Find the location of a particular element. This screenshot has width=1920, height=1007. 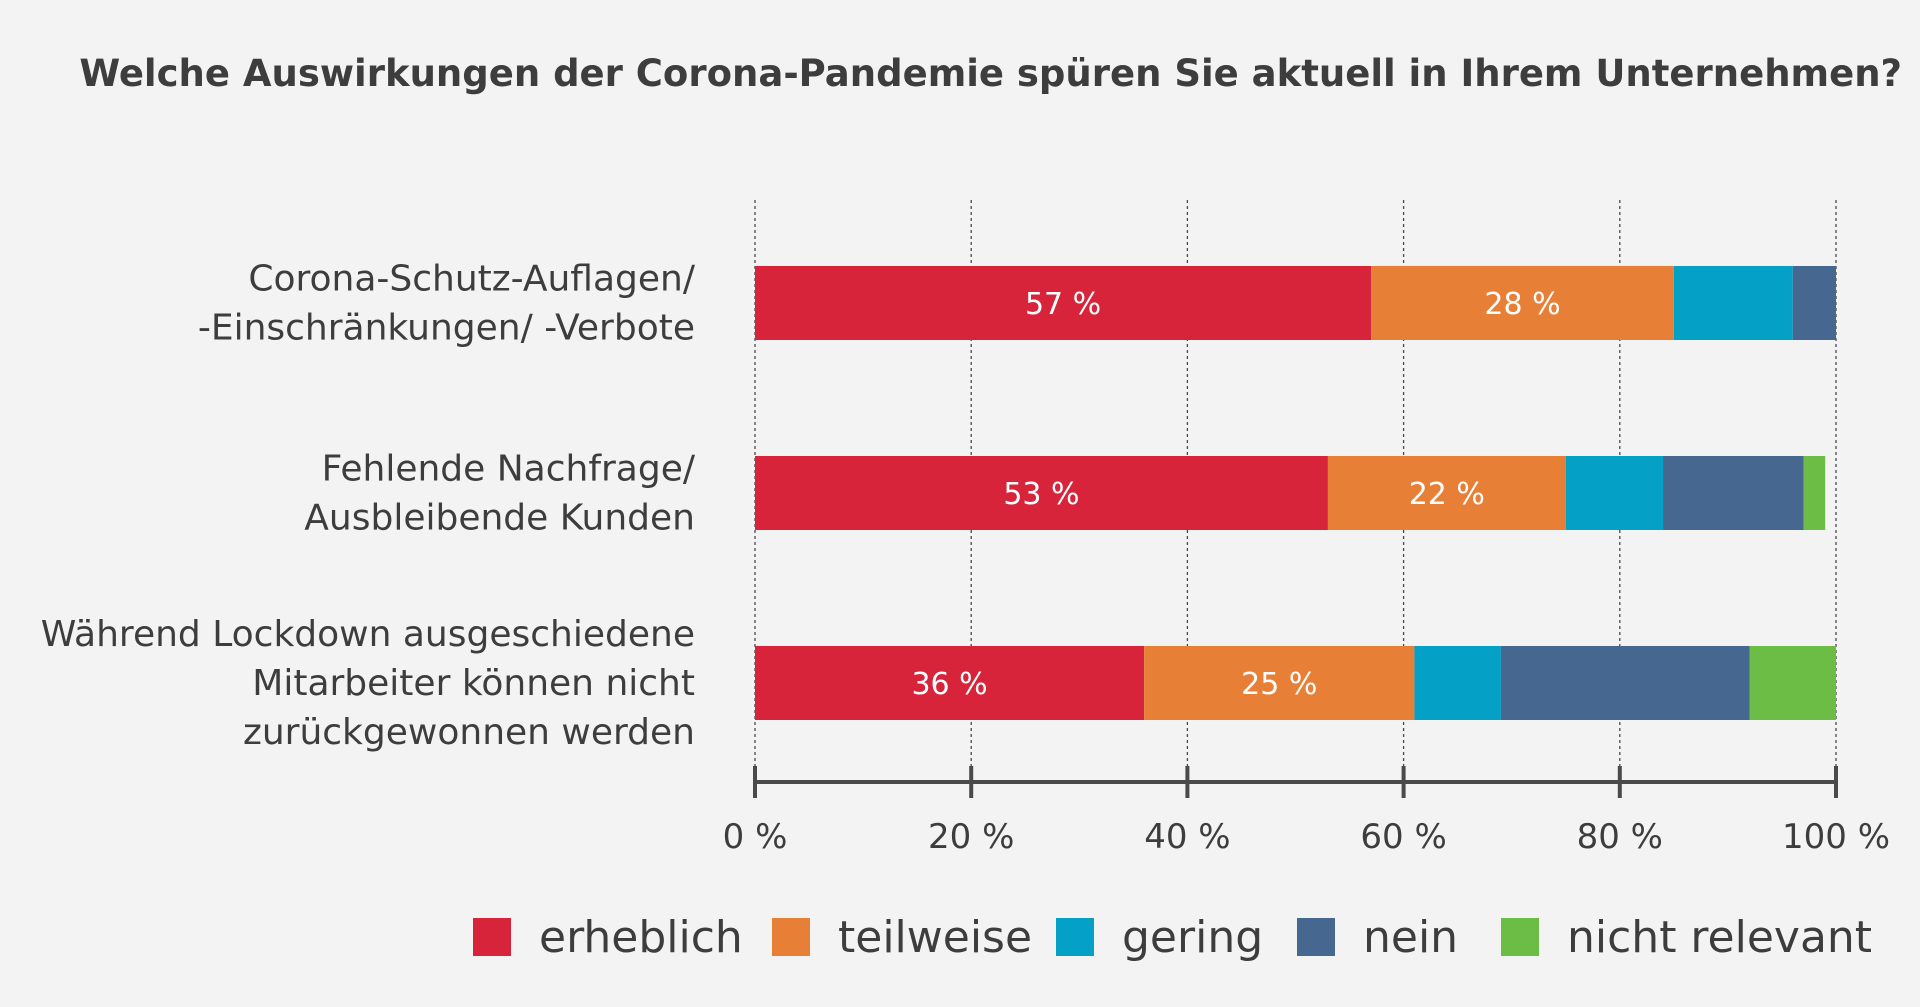

category-label: zurückgewonnen werden is located at coordinates (469, 732).